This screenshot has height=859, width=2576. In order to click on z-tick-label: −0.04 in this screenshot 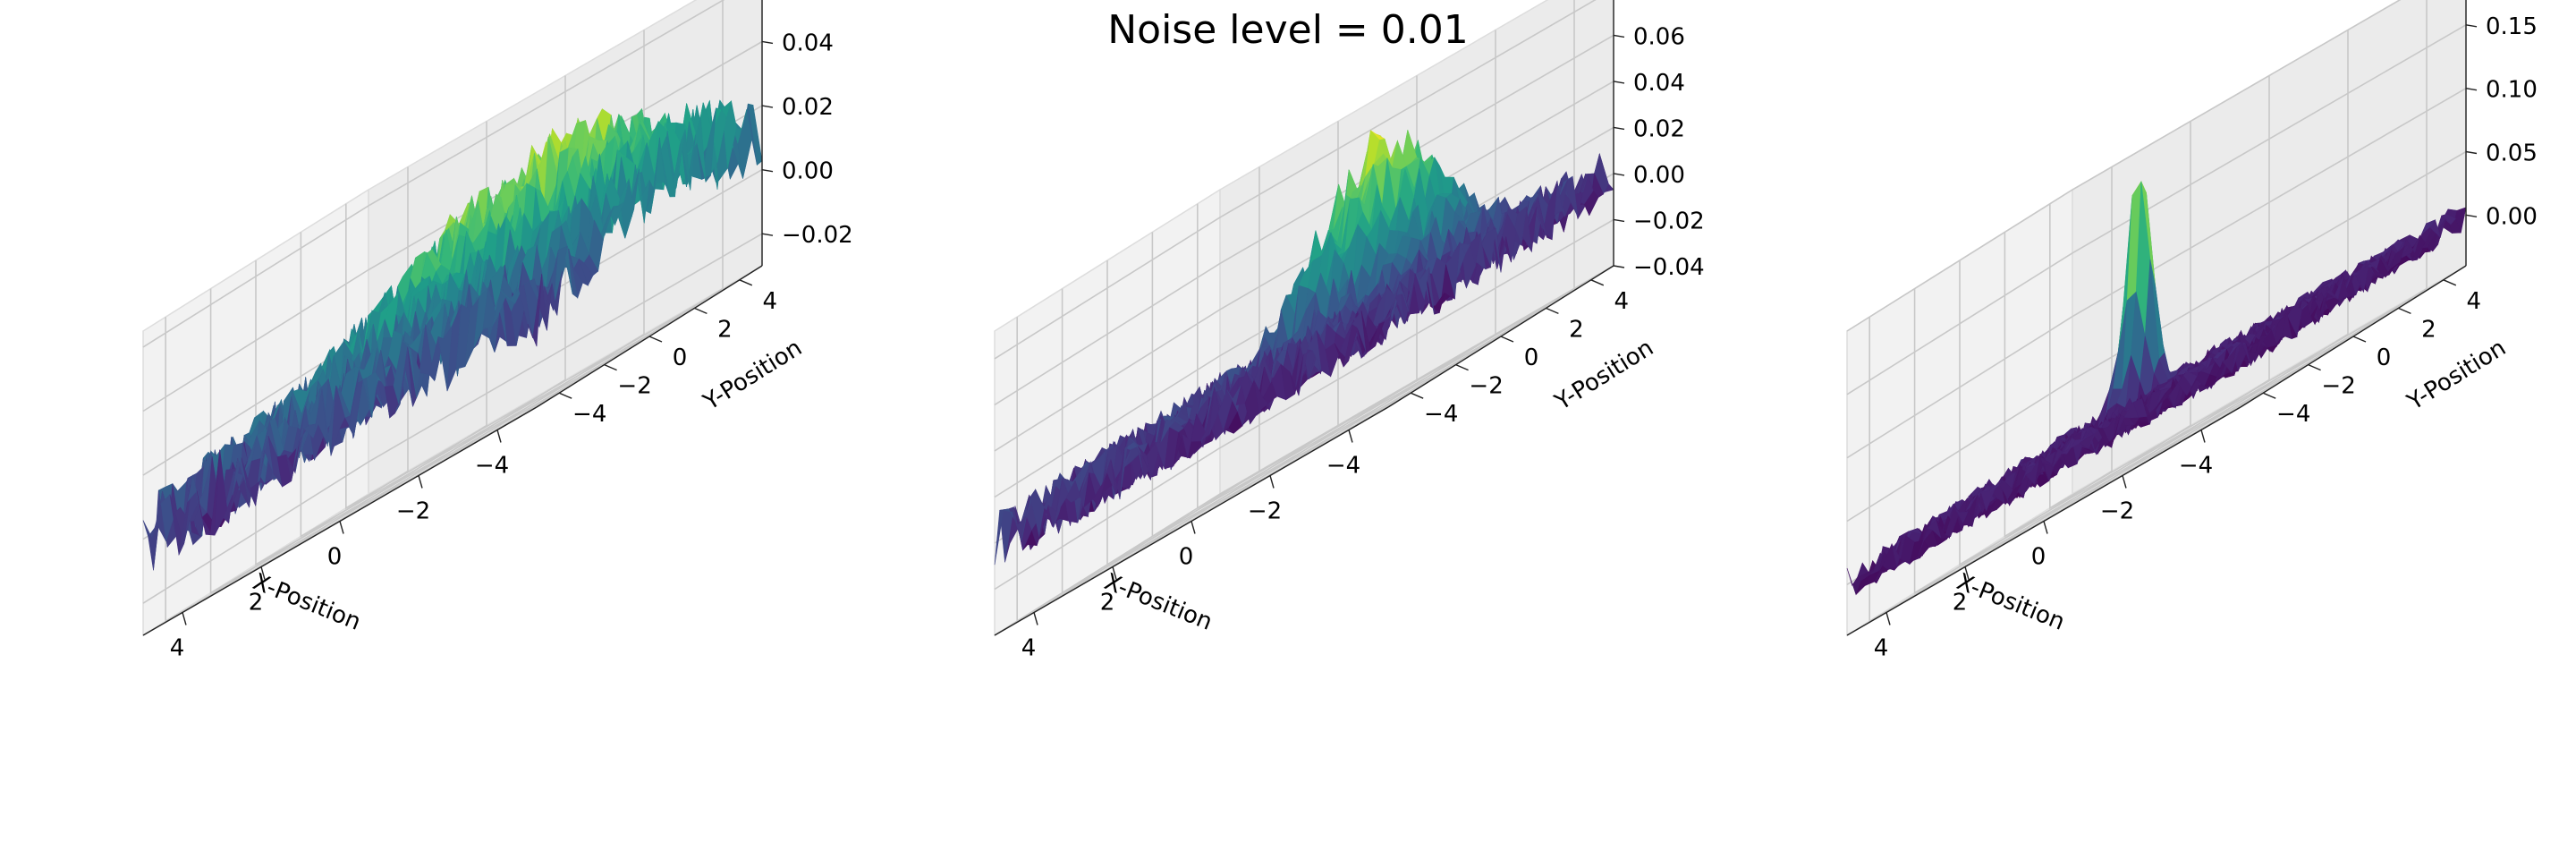, I will do `click(1669, 267)`.